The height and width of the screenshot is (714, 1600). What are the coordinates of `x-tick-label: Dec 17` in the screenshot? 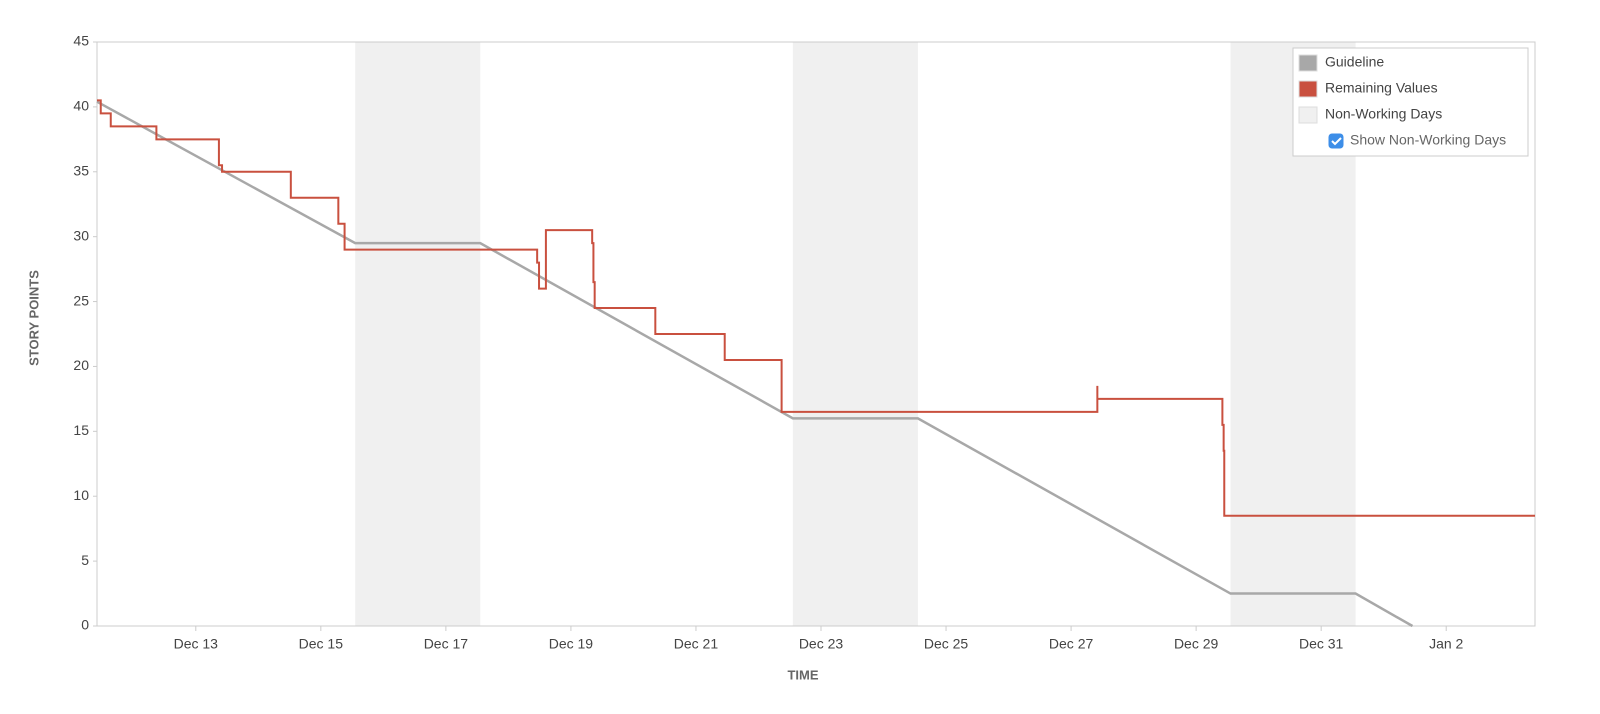 It's located at (446, 644).